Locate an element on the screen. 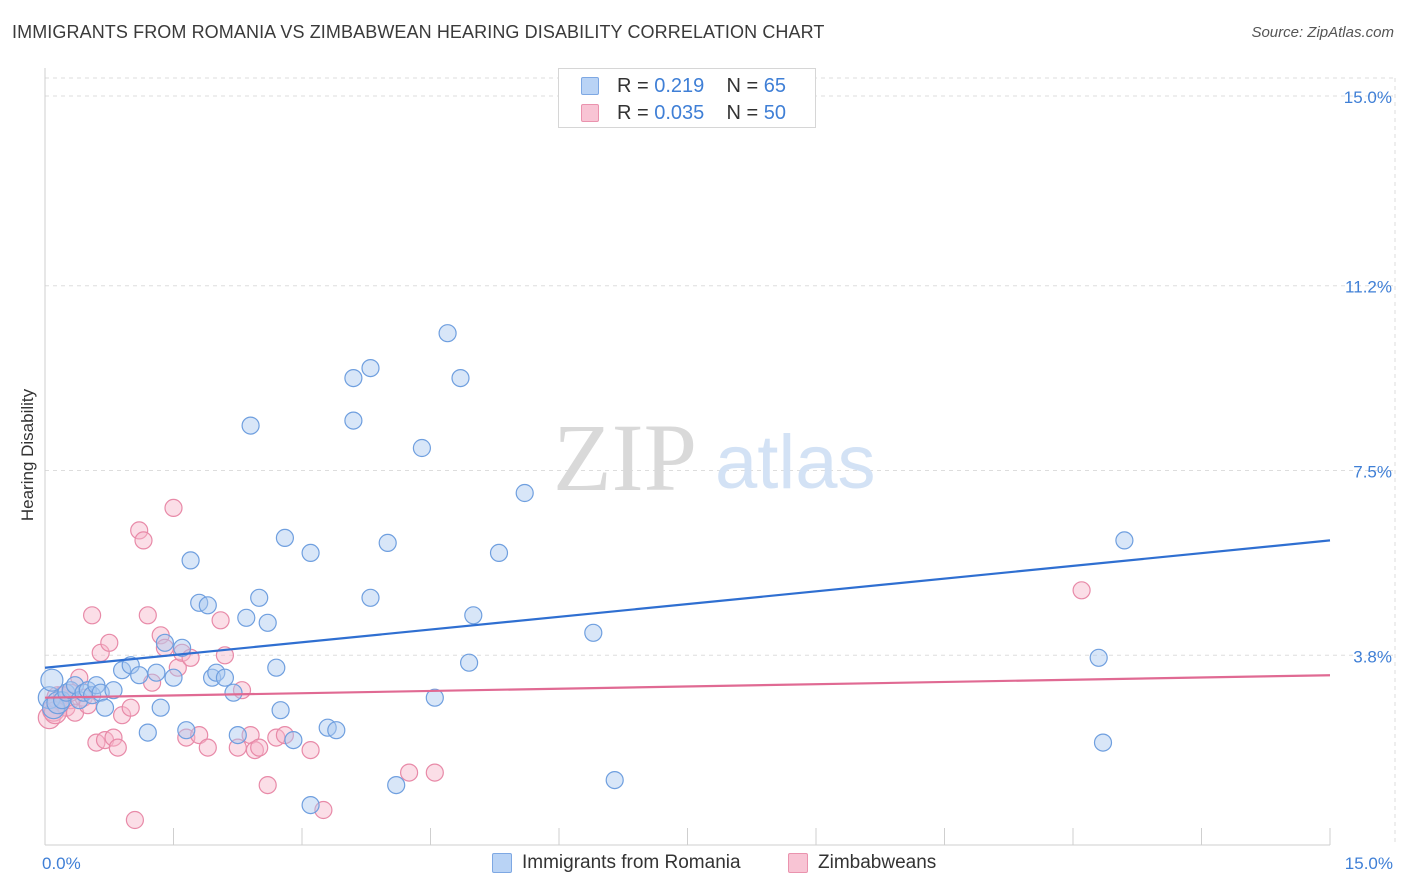 The width and height of the screenshot is (1406, 892). y-tick-label: 7.5% is located at coordinates (1372, 472).